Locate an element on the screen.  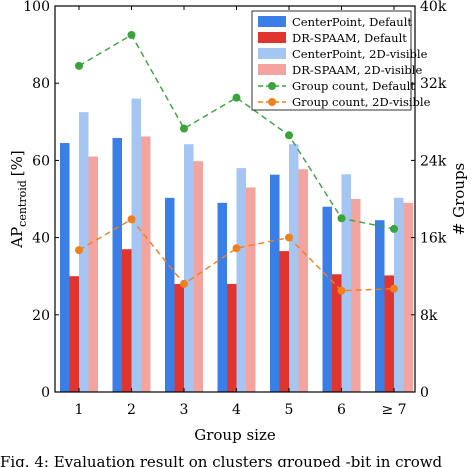
y-right-tick-label-5: 32k is located at coordinates (433, 84).